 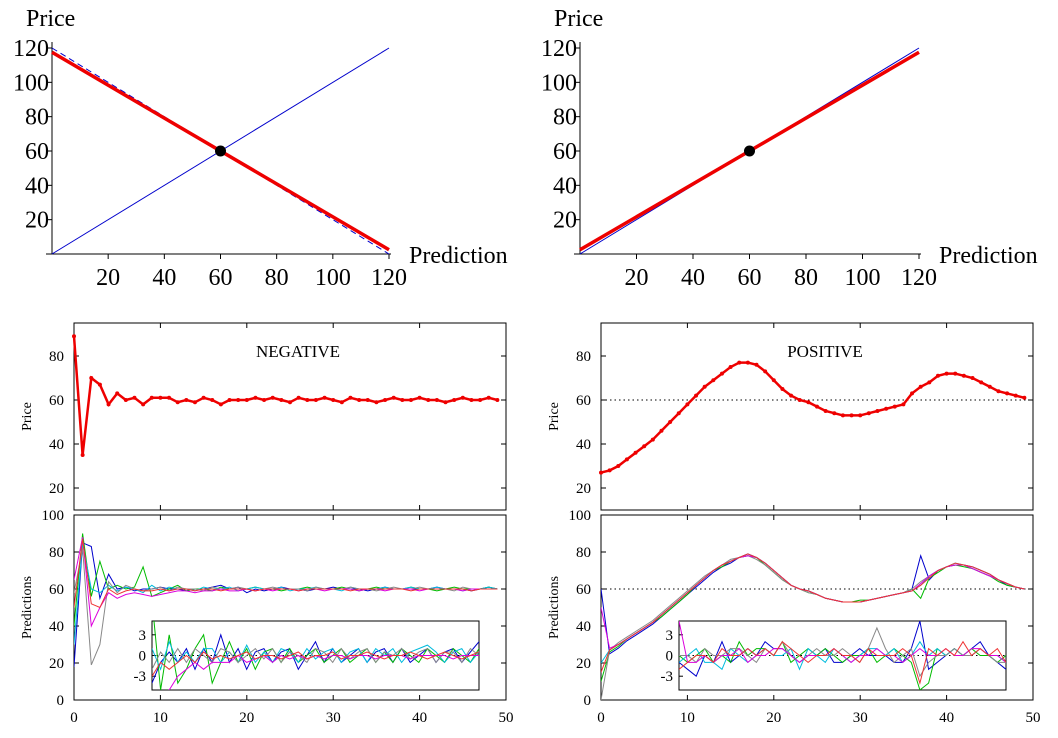 What do you see at coordinates (863, 278) in the screenshot?
I see `x-tick-label: 100` at bounding box center [863, 278].